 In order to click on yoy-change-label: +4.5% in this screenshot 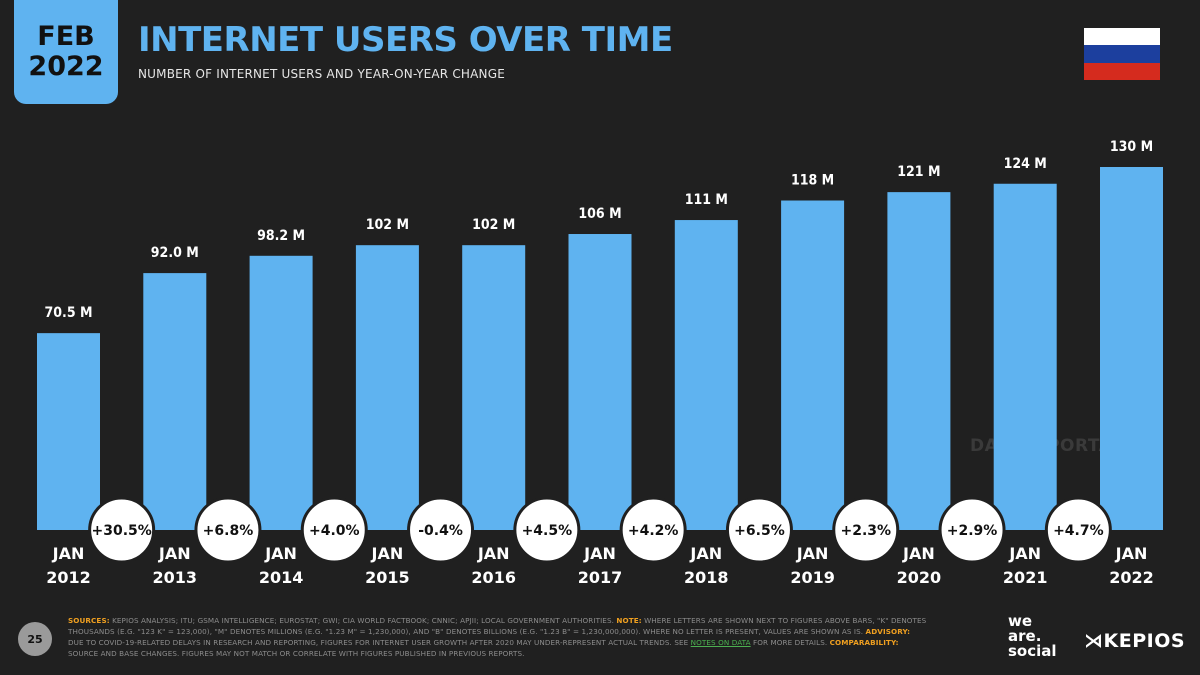, I will do `click(547, 531)`.